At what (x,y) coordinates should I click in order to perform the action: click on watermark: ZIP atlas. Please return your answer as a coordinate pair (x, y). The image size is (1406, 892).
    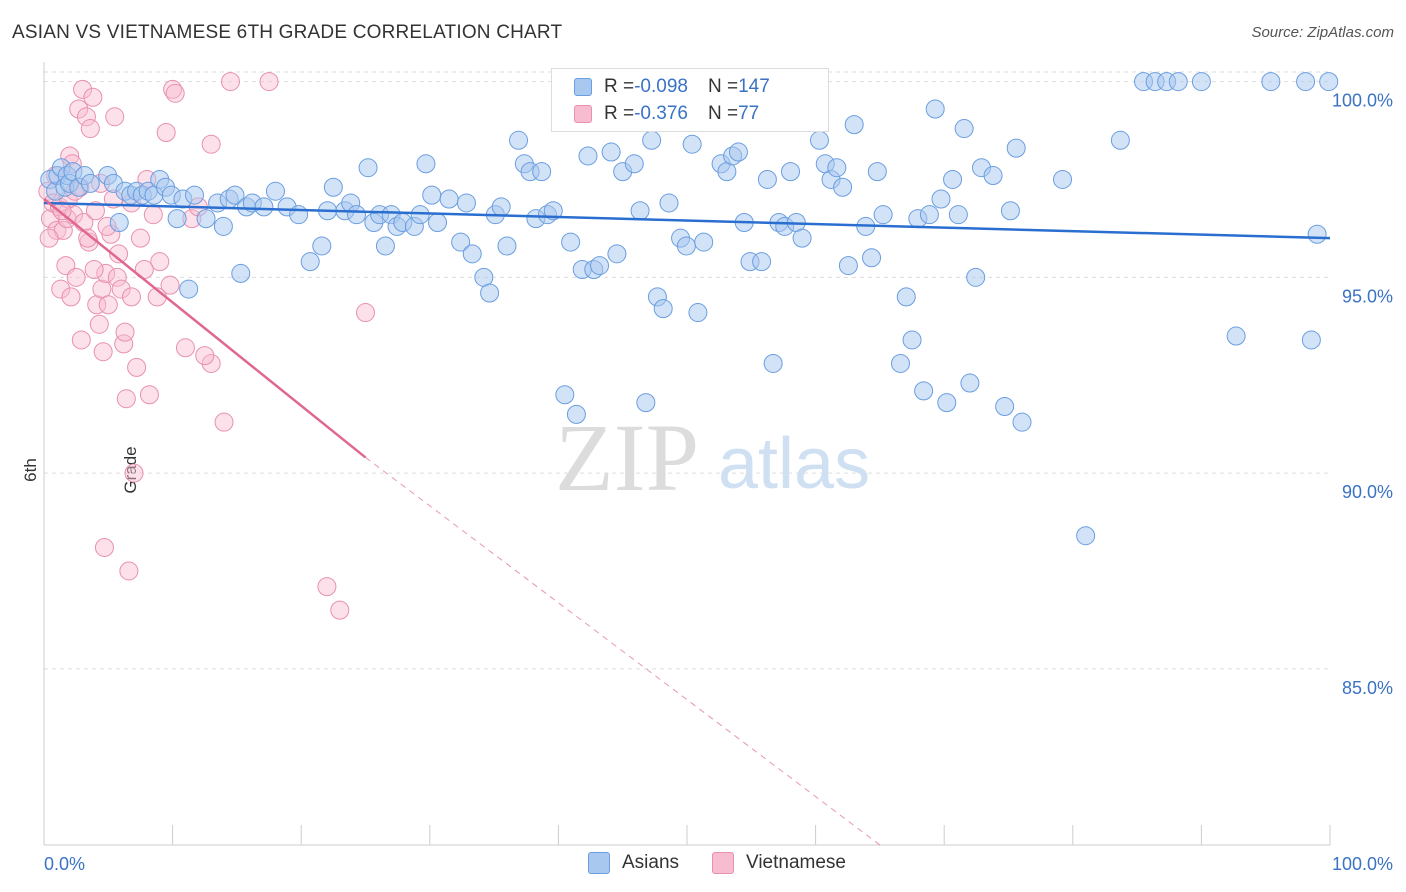
    Looking at the image, I should click on (712, 457).